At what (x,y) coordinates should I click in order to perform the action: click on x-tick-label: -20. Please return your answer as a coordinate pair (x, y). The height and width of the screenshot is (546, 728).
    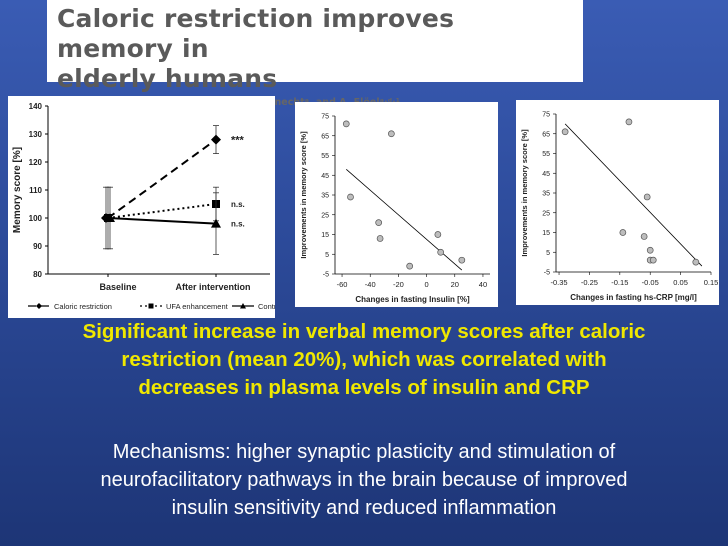
    Looking at the image, I should click on (398, 284).